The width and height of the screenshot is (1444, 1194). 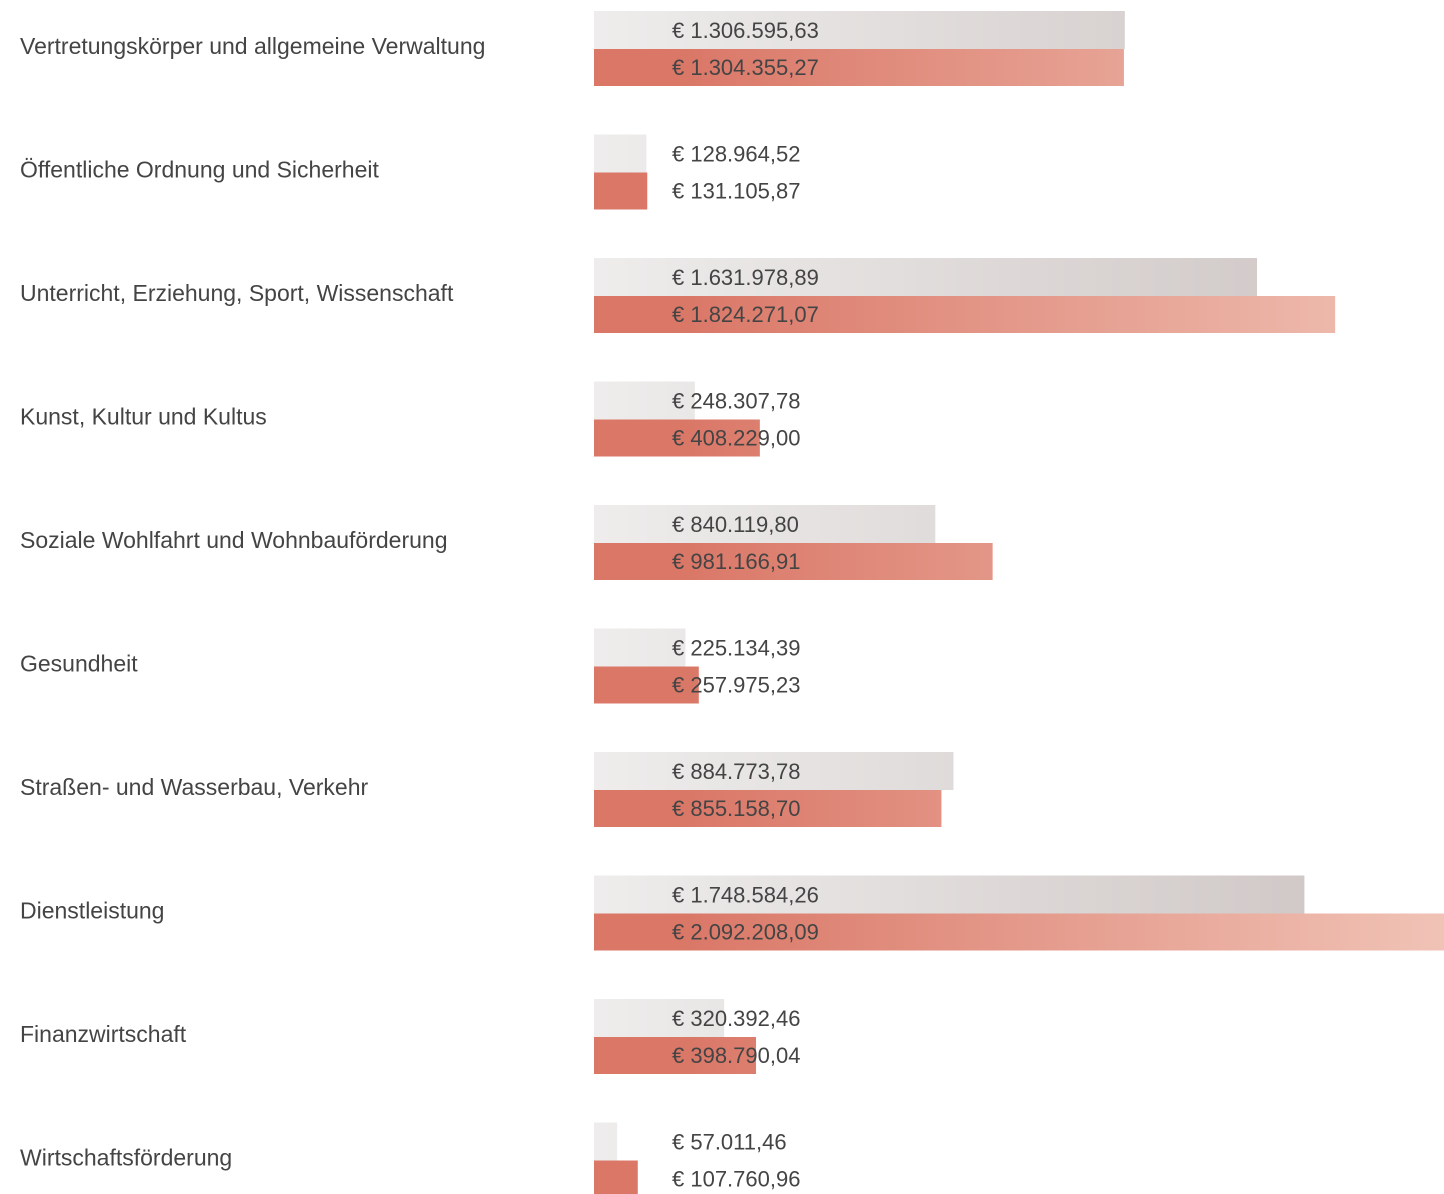 I want to click on value-label: € 2.092.208,09, so click(x=745, y=931).